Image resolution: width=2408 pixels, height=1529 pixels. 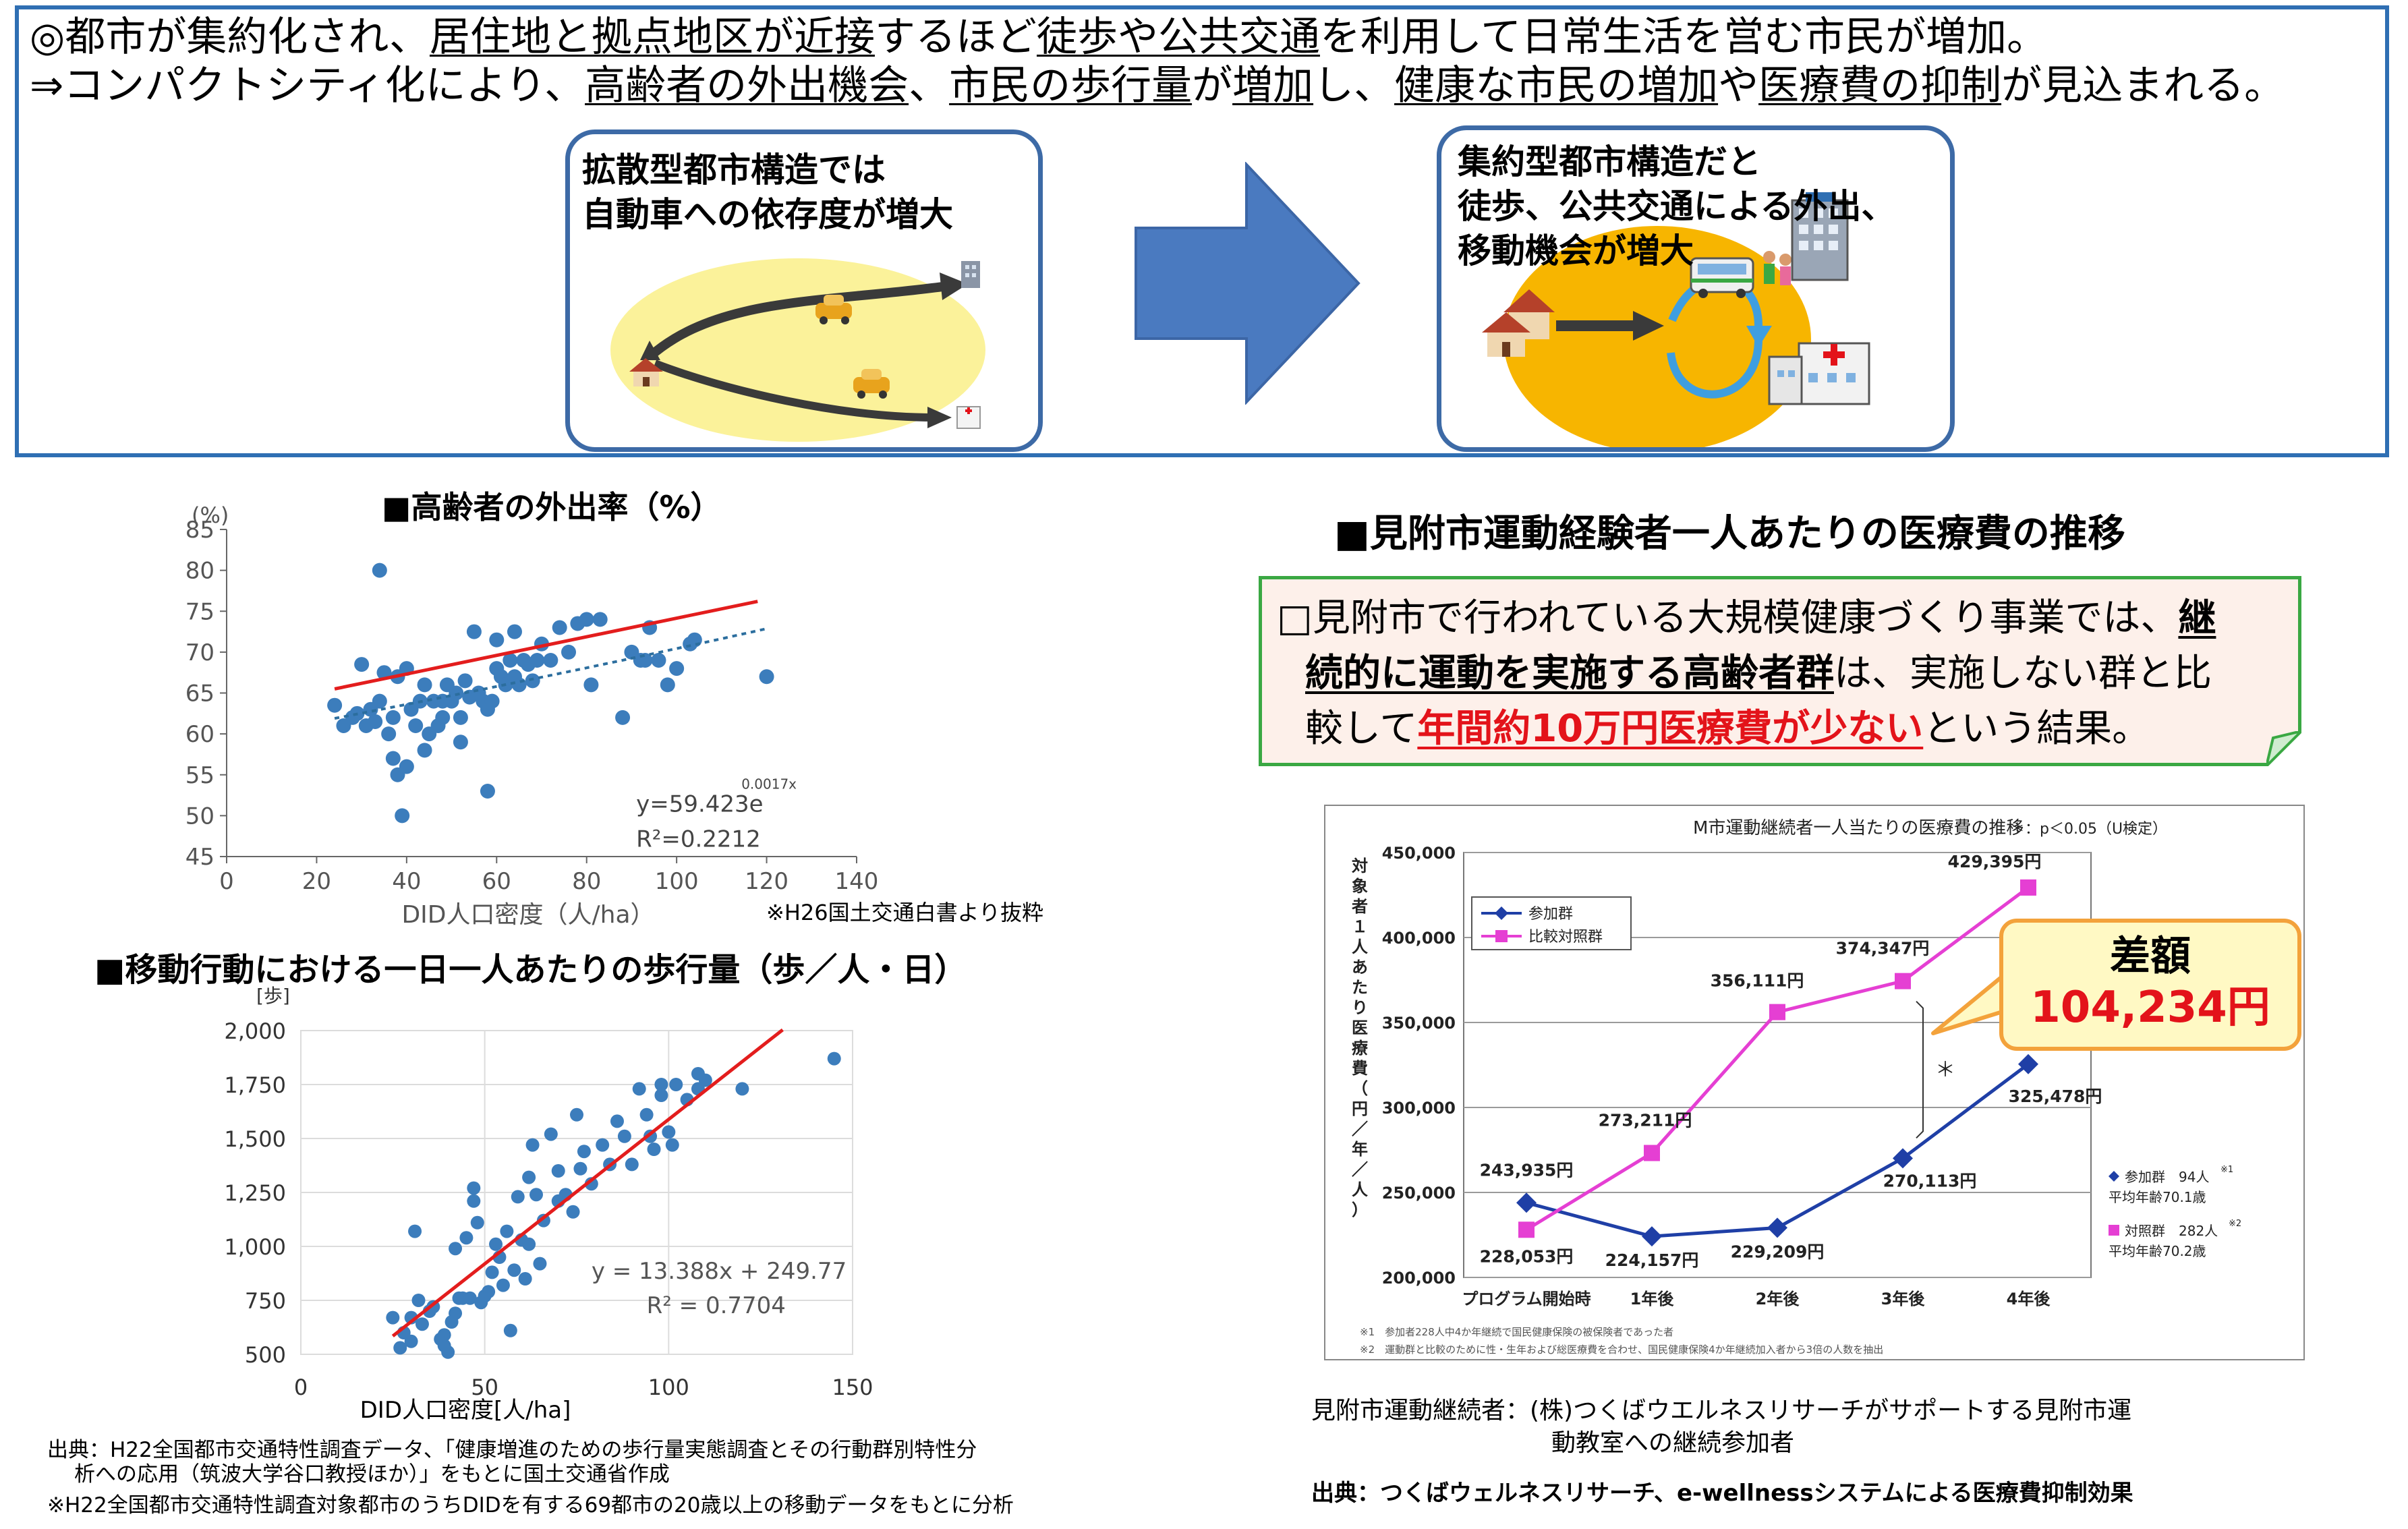 What do you see at coordinates (1646, 1120) in the screenshot?
I see `control-value-label: 273,211円` at bounding box center [1646, 1120].